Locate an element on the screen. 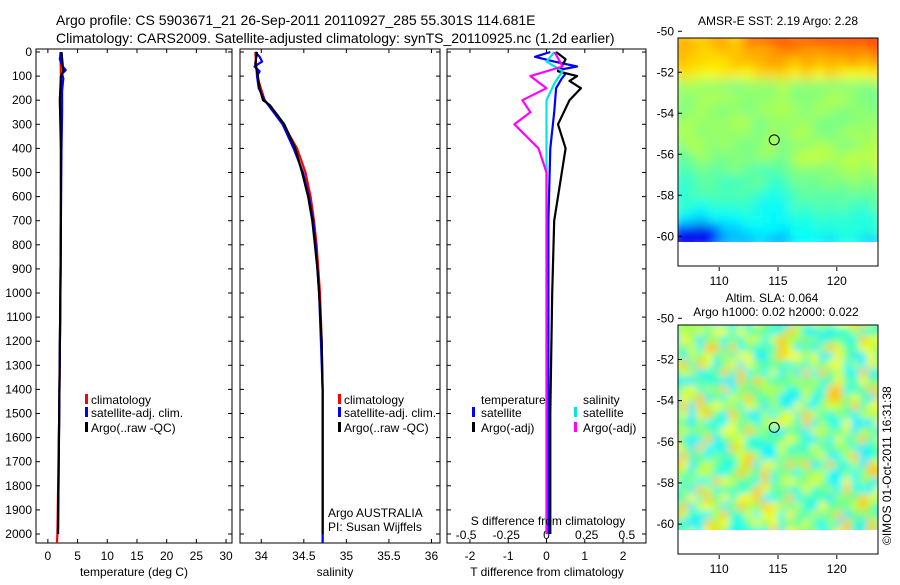 Image resolution: width=900 pixels, height=585 pixels. map-x-tick-label: 110 is located at coordinates (719, 569).